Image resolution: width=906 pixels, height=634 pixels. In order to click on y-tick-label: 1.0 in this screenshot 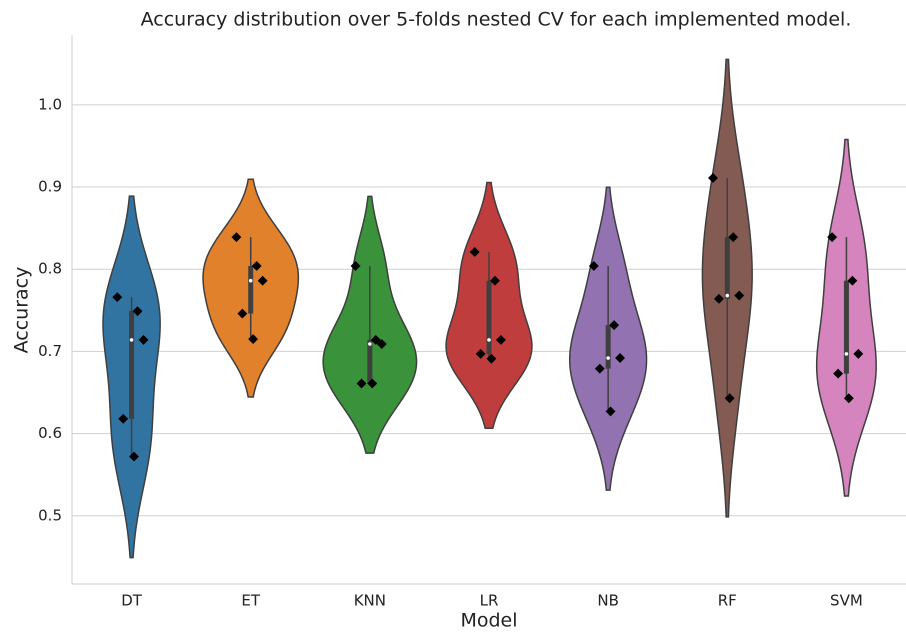, I will do `click(50, 104)`.